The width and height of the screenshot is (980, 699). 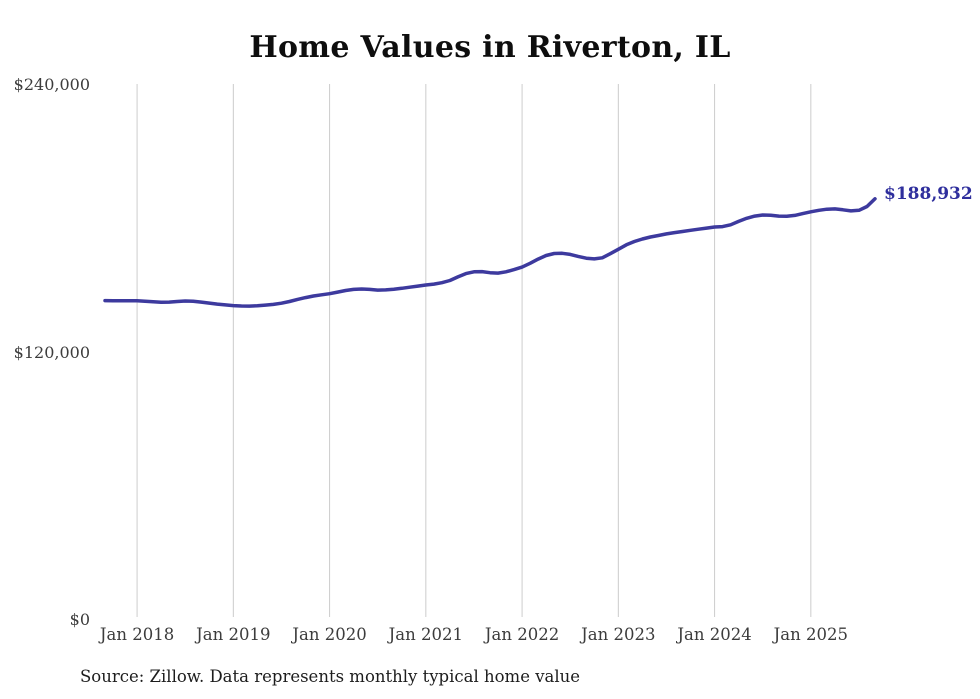 What do you see at coordinates (810, 634) in the screenshot?
I see `x-tick-label: Jan 2025` at bounding box center [810, 634].